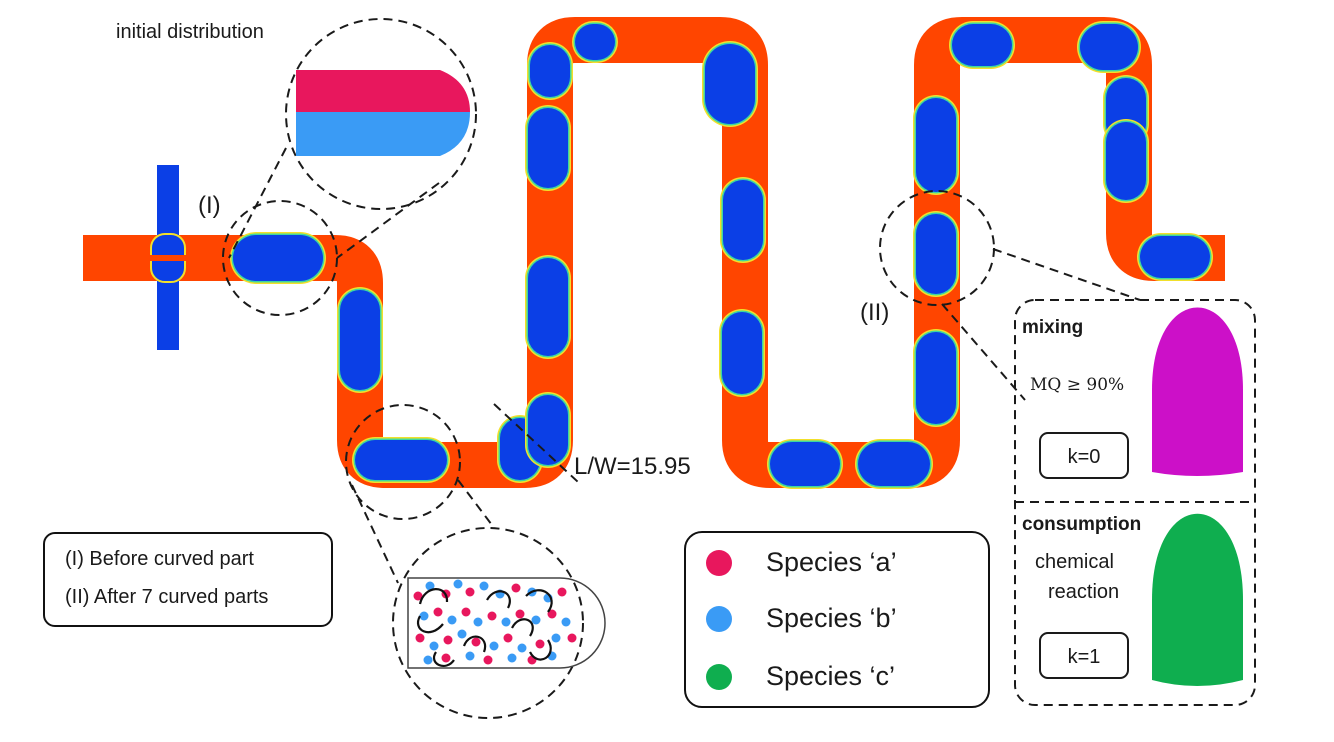  Describe the element at coordinates (1077, 385) in the screenshot. I see `mixing-criterion: MQ ≥ 90%` at that location.